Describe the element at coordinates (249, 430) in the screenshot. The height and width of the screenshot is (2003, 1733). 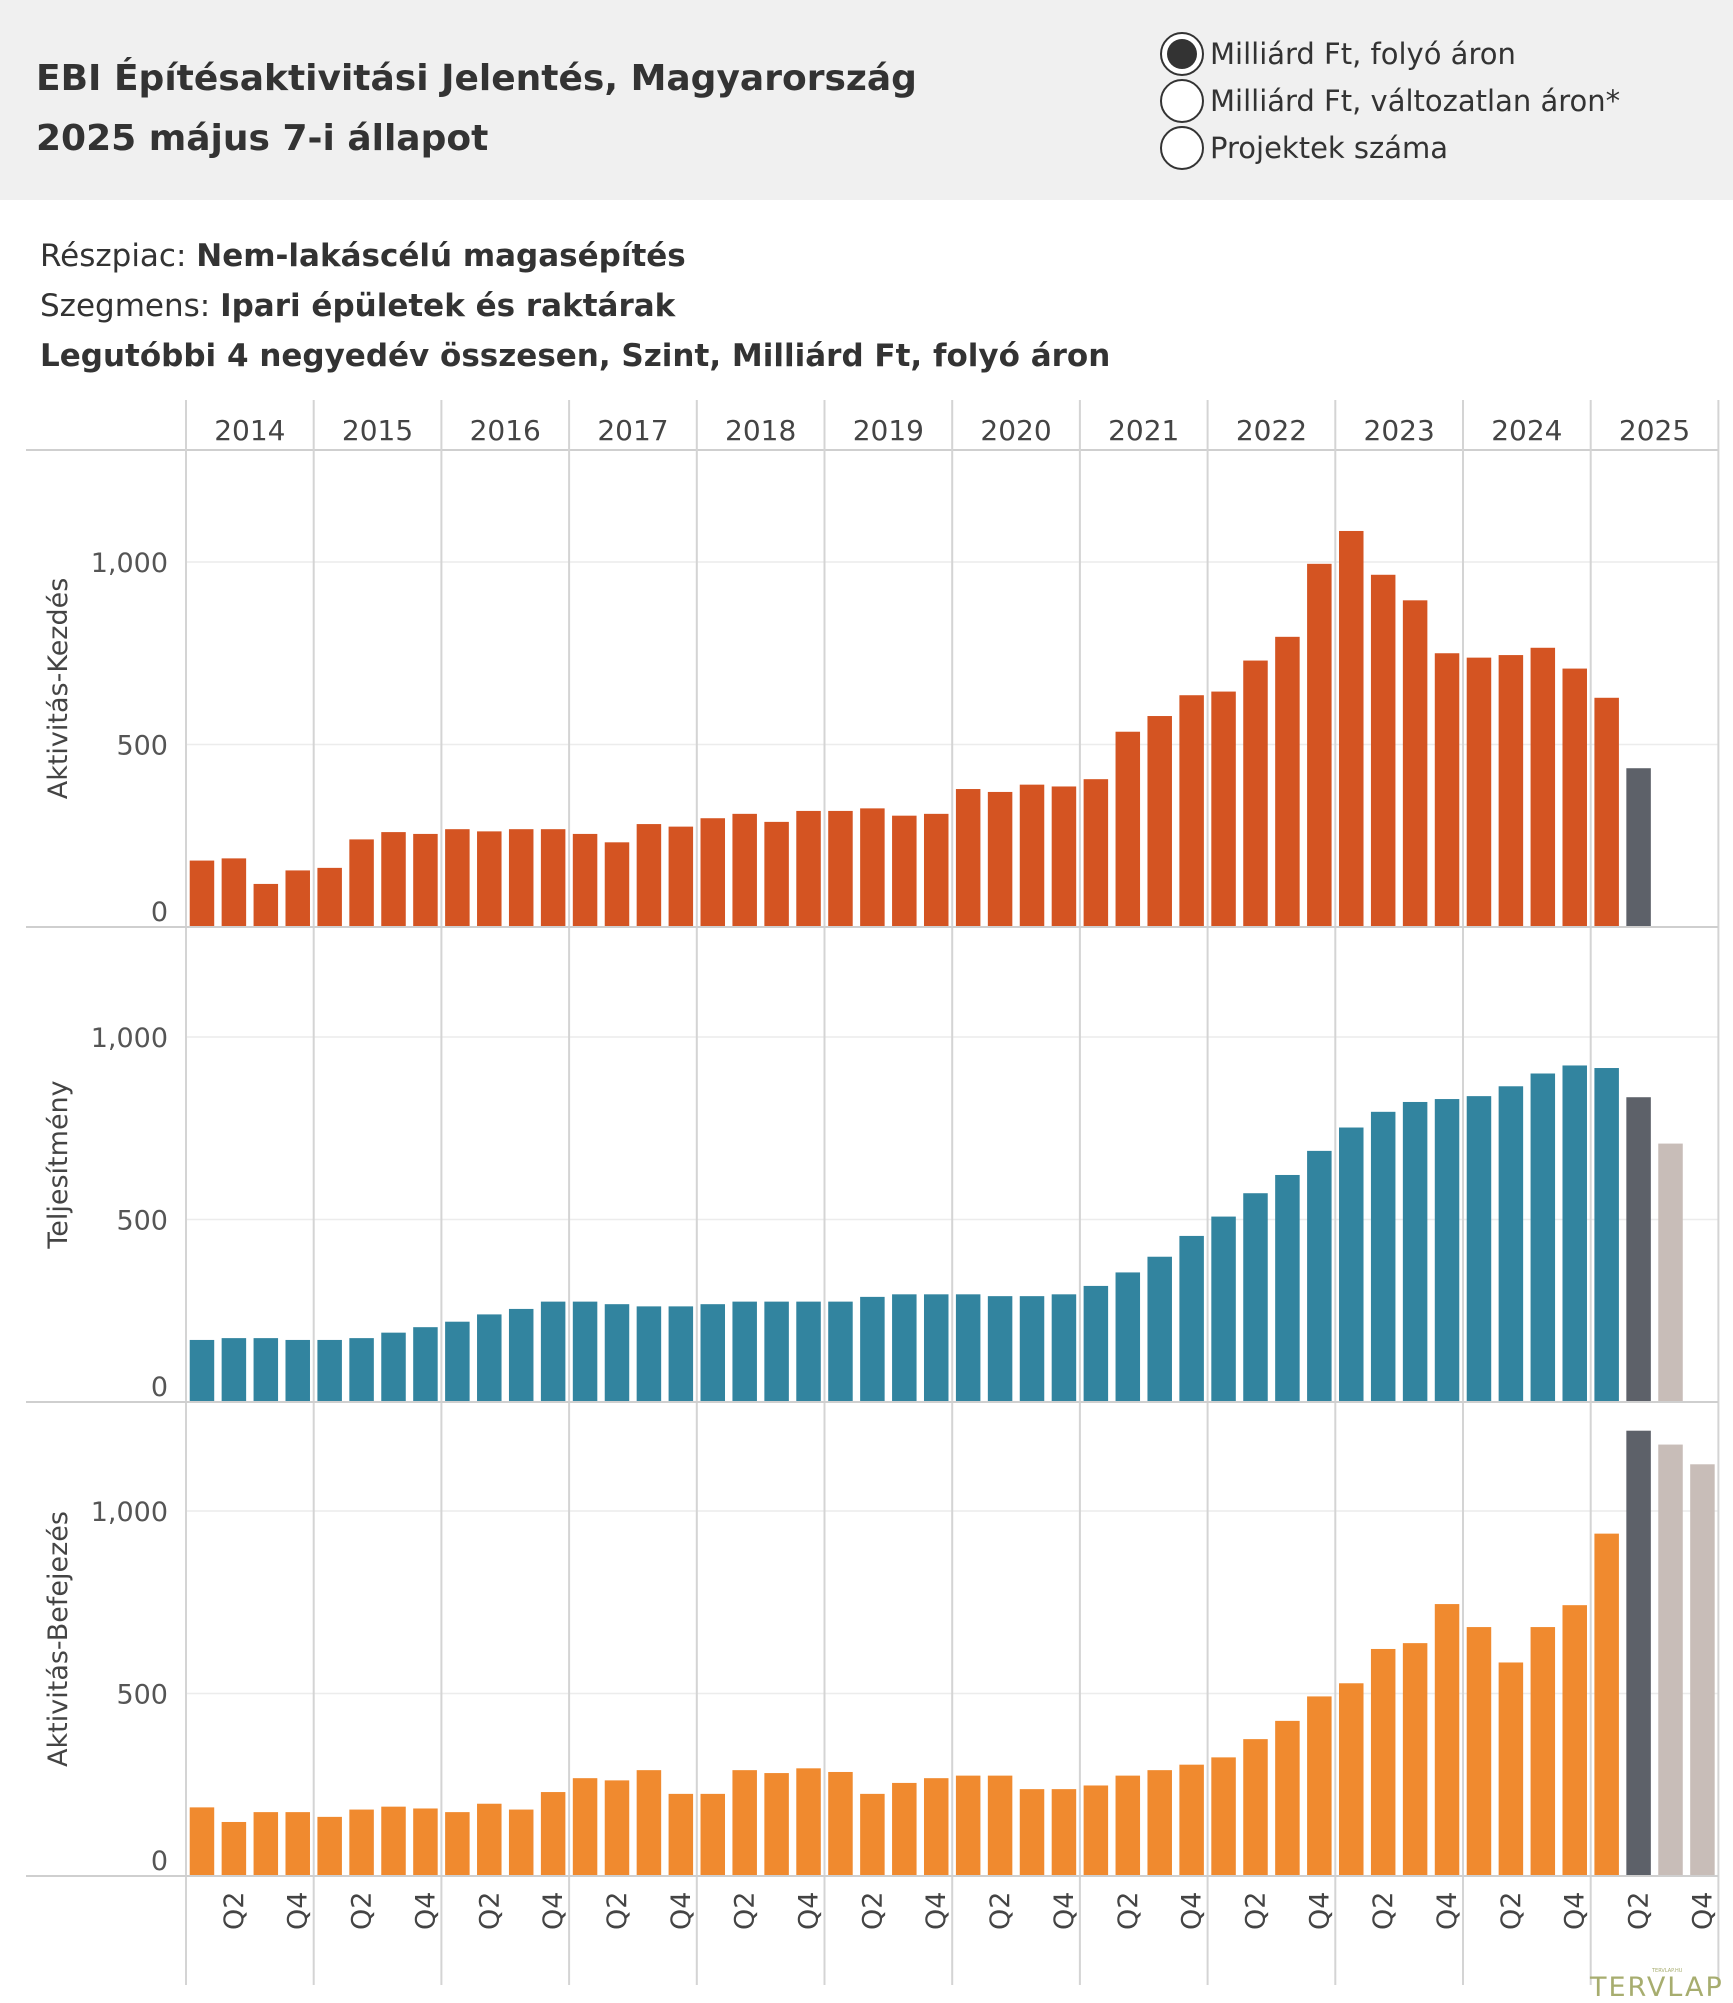
I see `year-label: 2014` at that location.